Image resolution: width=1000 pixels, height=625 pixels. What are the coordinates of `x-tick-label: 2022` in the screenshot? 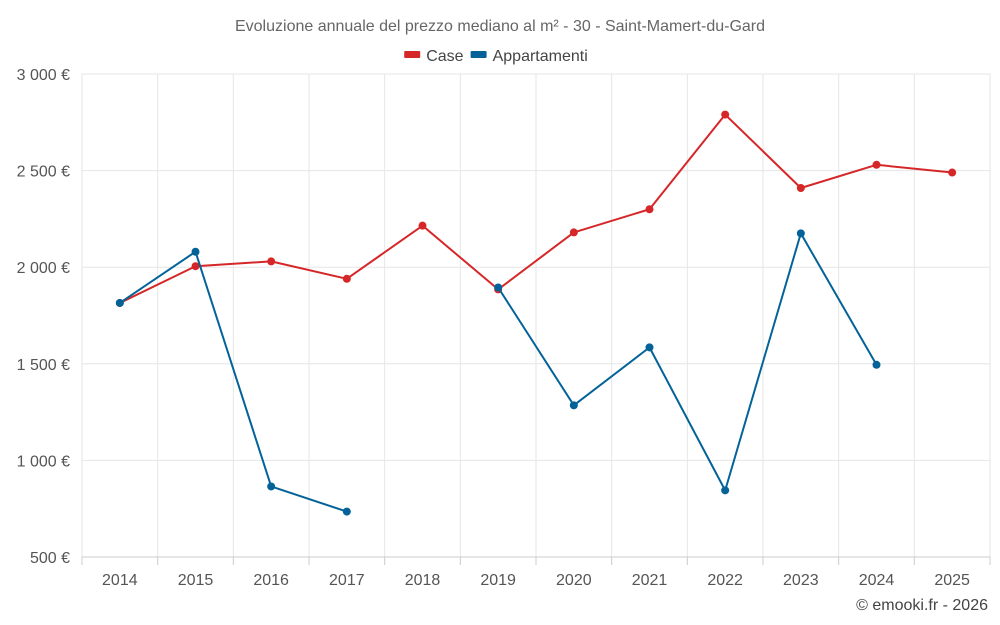 It's located at (725, 580).